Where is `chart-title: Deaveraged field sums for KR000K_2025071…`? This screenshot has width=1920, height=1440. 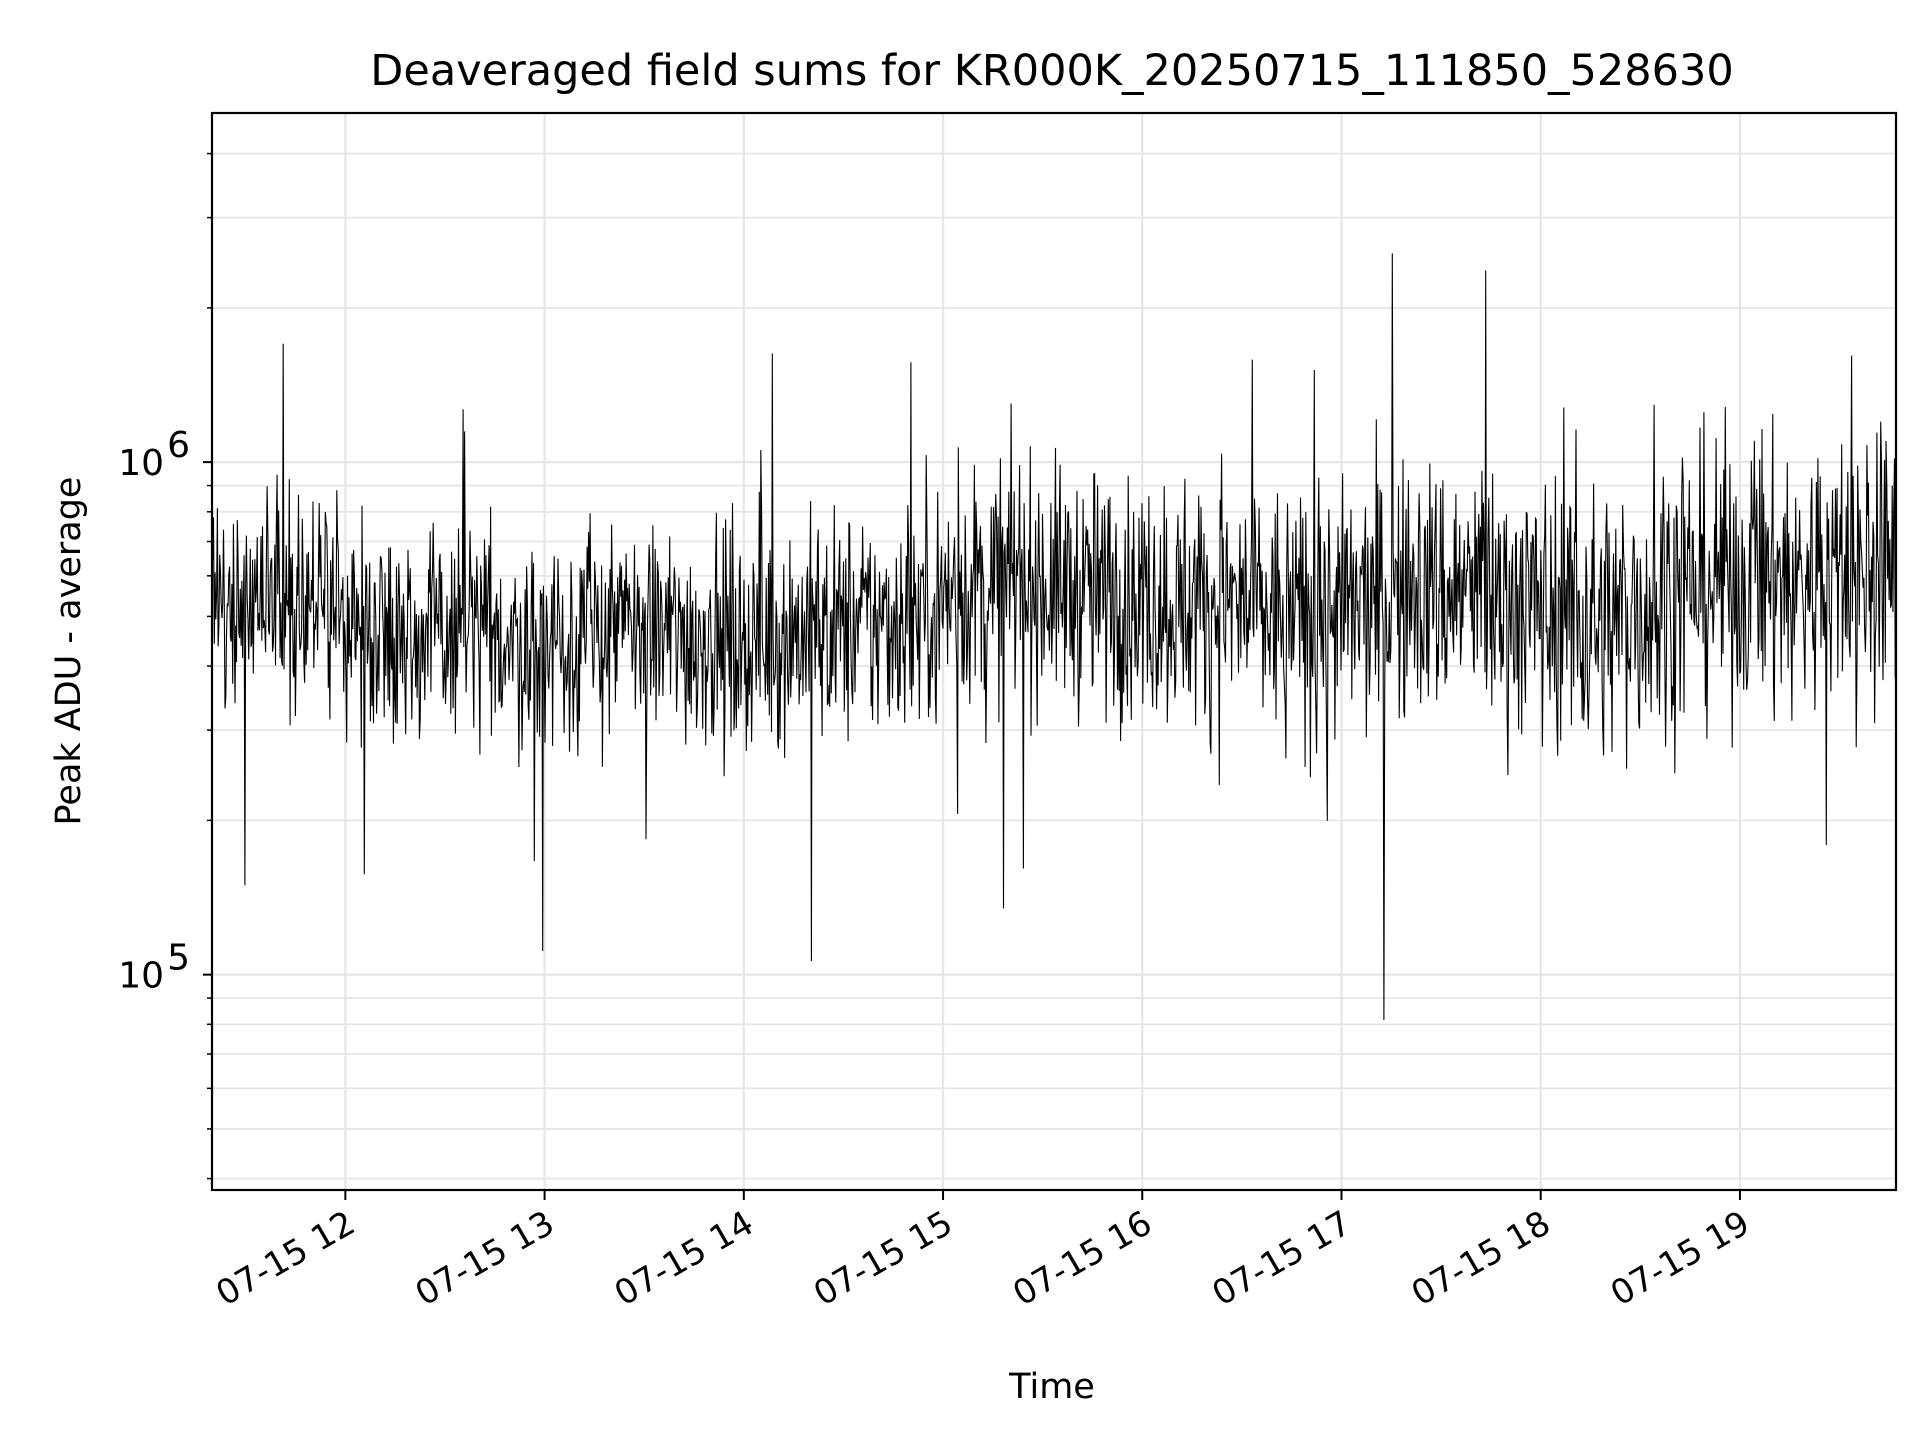
chart-title: Deaveraged field sums for KR000K_2025071… is located at coordinates (1051, 71).